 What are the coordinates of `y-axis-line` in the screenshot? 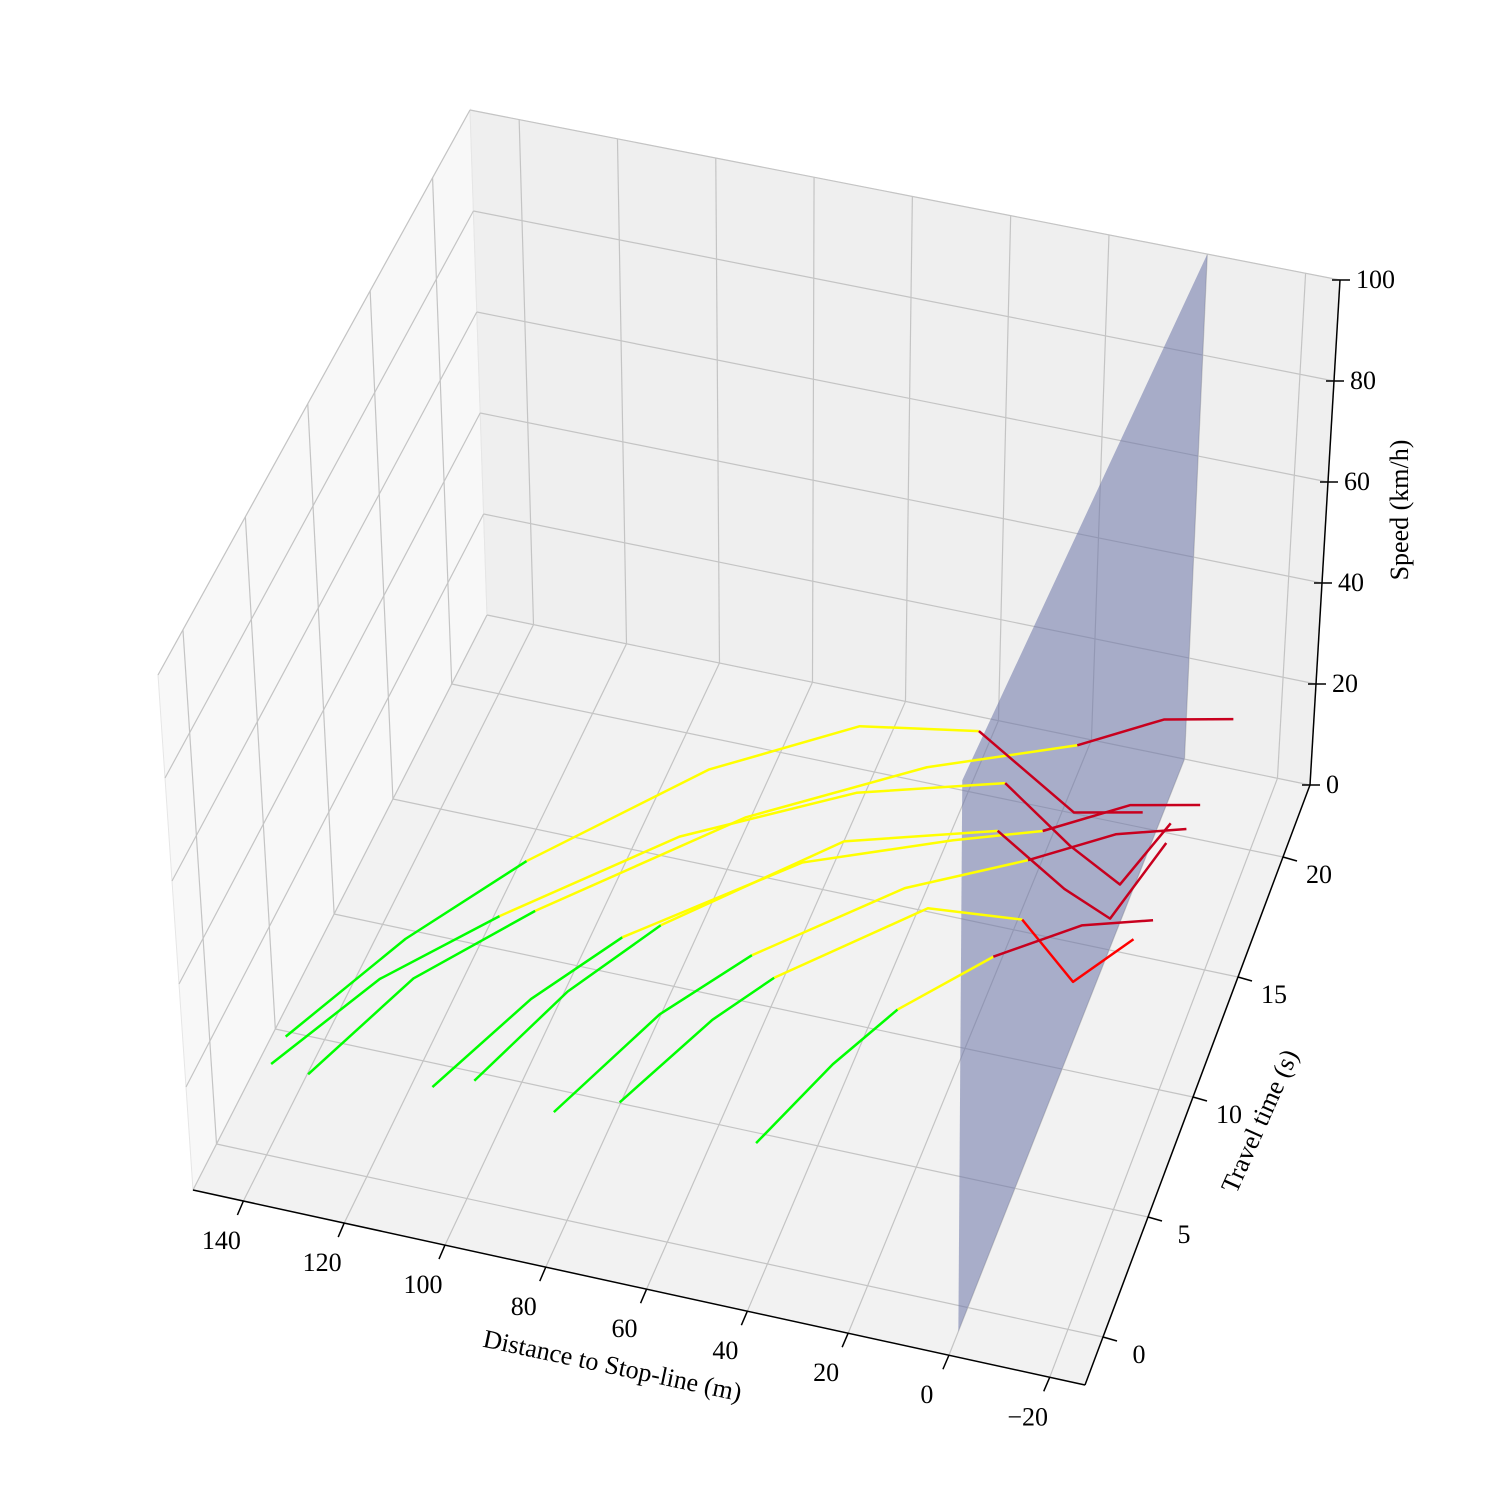 It's located at (1197, 1085).